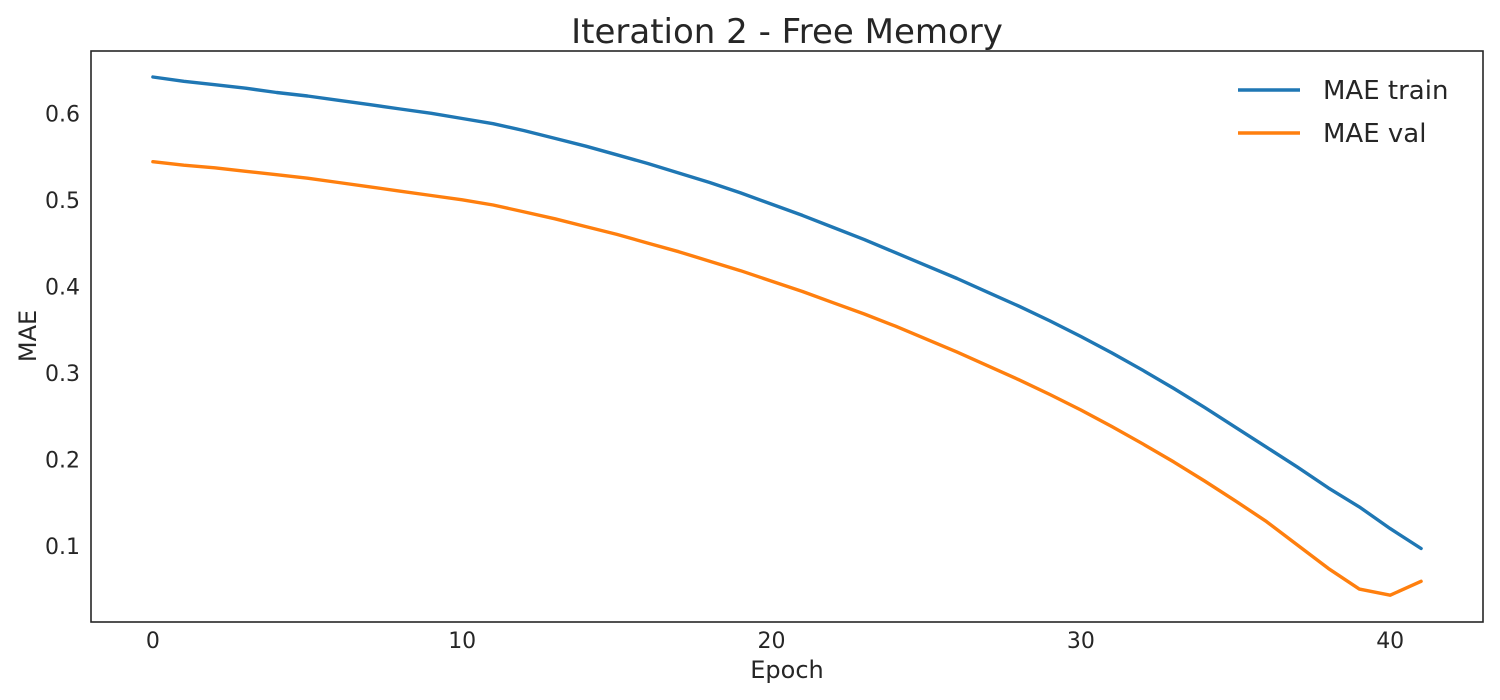 The width and height of the screenshot is (1500, 700). What do you see at coordinates (462, 641) in the screenshot?
I see `x-tick-label: 10` at bounding box center [462, 641].